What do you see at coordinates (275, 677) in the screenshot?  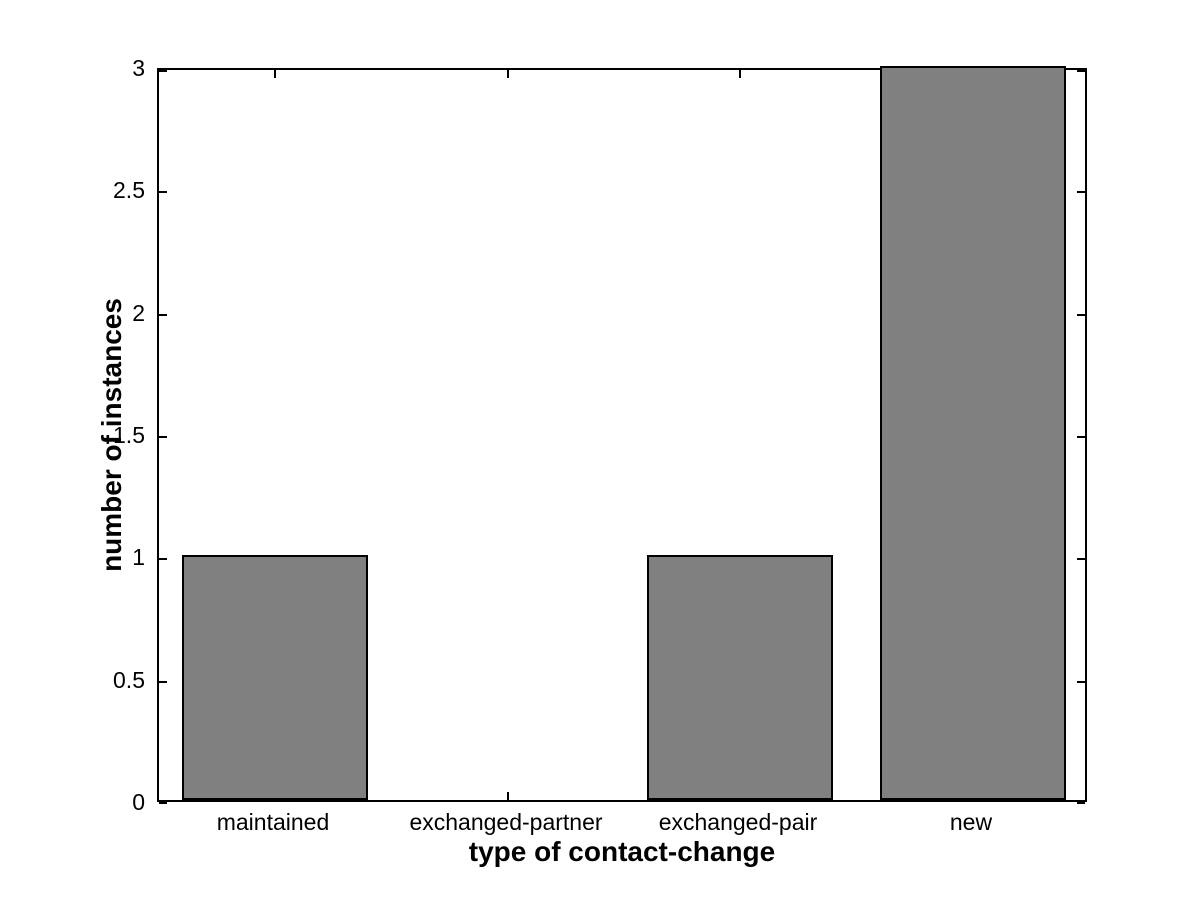 I see `bar-maintained` at bounding box center [275, 677].